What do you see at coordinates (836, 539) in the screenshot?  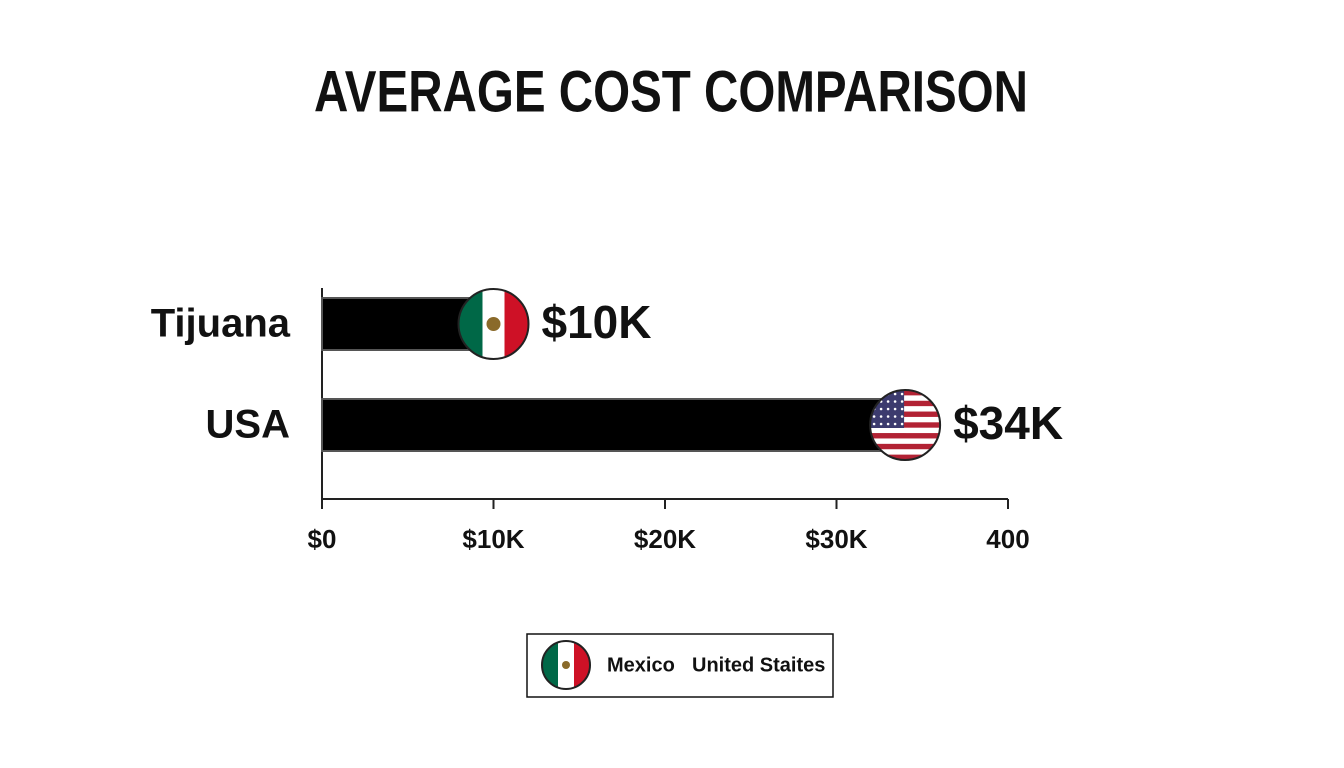 I see `x-tick-label: $30K` at bounding box center [836, 539].